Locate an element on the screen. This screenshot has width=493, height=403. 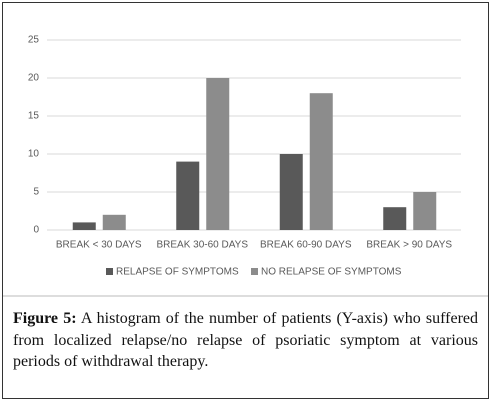
y-tick-label: 20 is located at coordinates (34, 78).